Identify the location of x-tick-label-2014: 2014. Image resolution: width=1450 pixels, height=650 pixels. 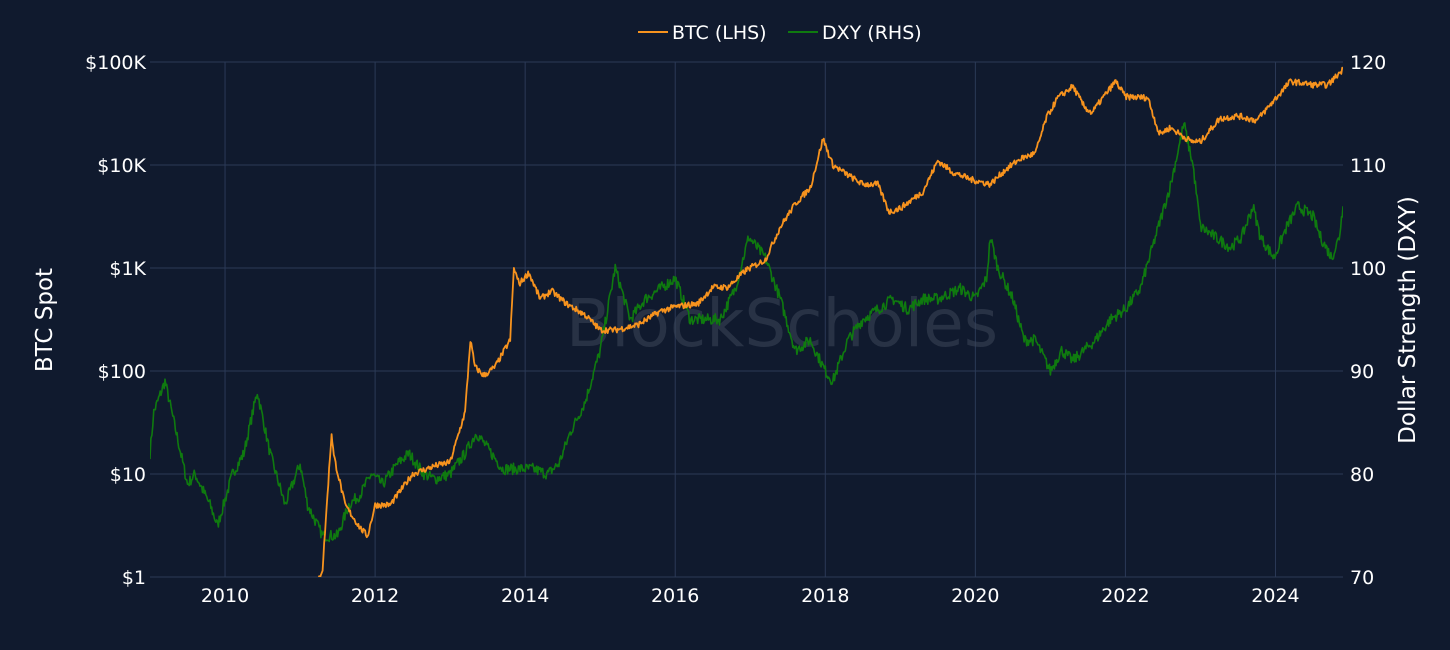
(525, 596).